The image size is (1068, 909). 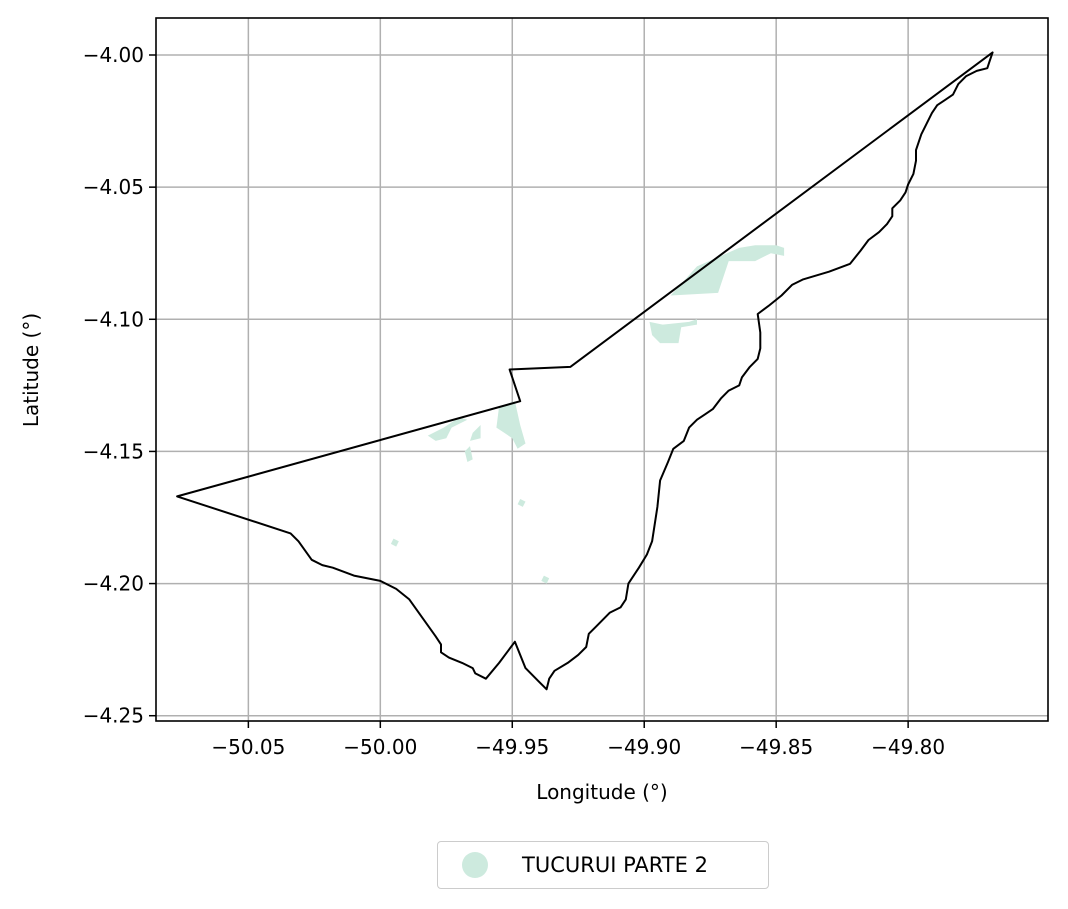 What do you see at coordinates (113, 319) in the screenshot?
I see `y-tick-label: −4.10` at bounding box center [113, 319].